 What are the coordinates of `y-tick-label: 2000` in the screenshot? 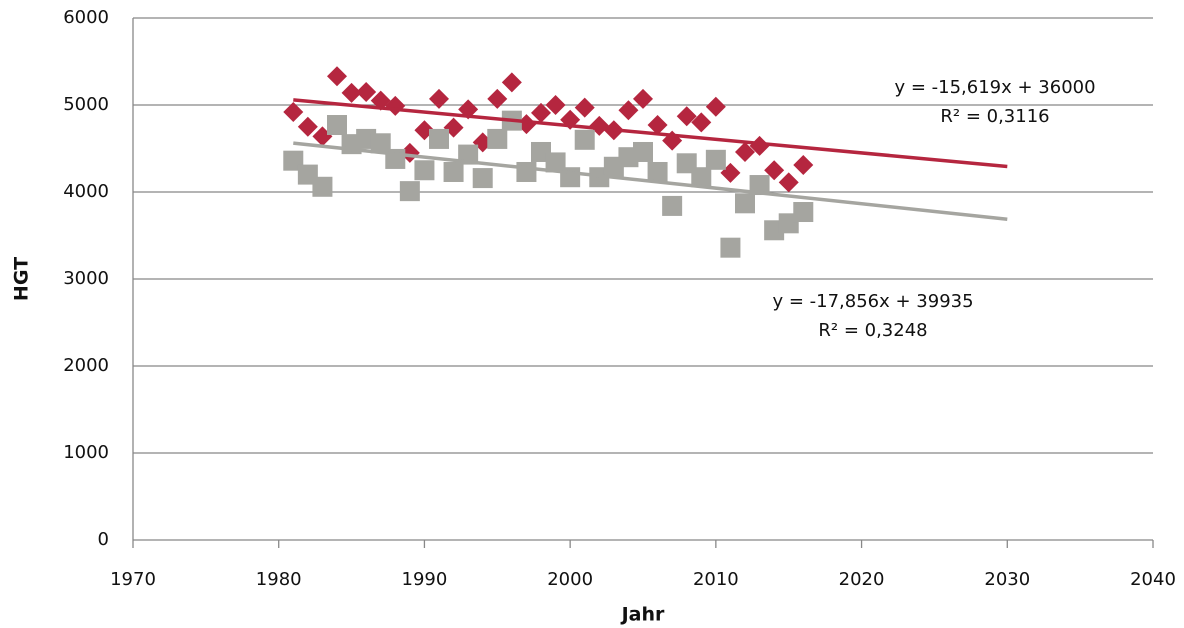 It's located at (86, 365).